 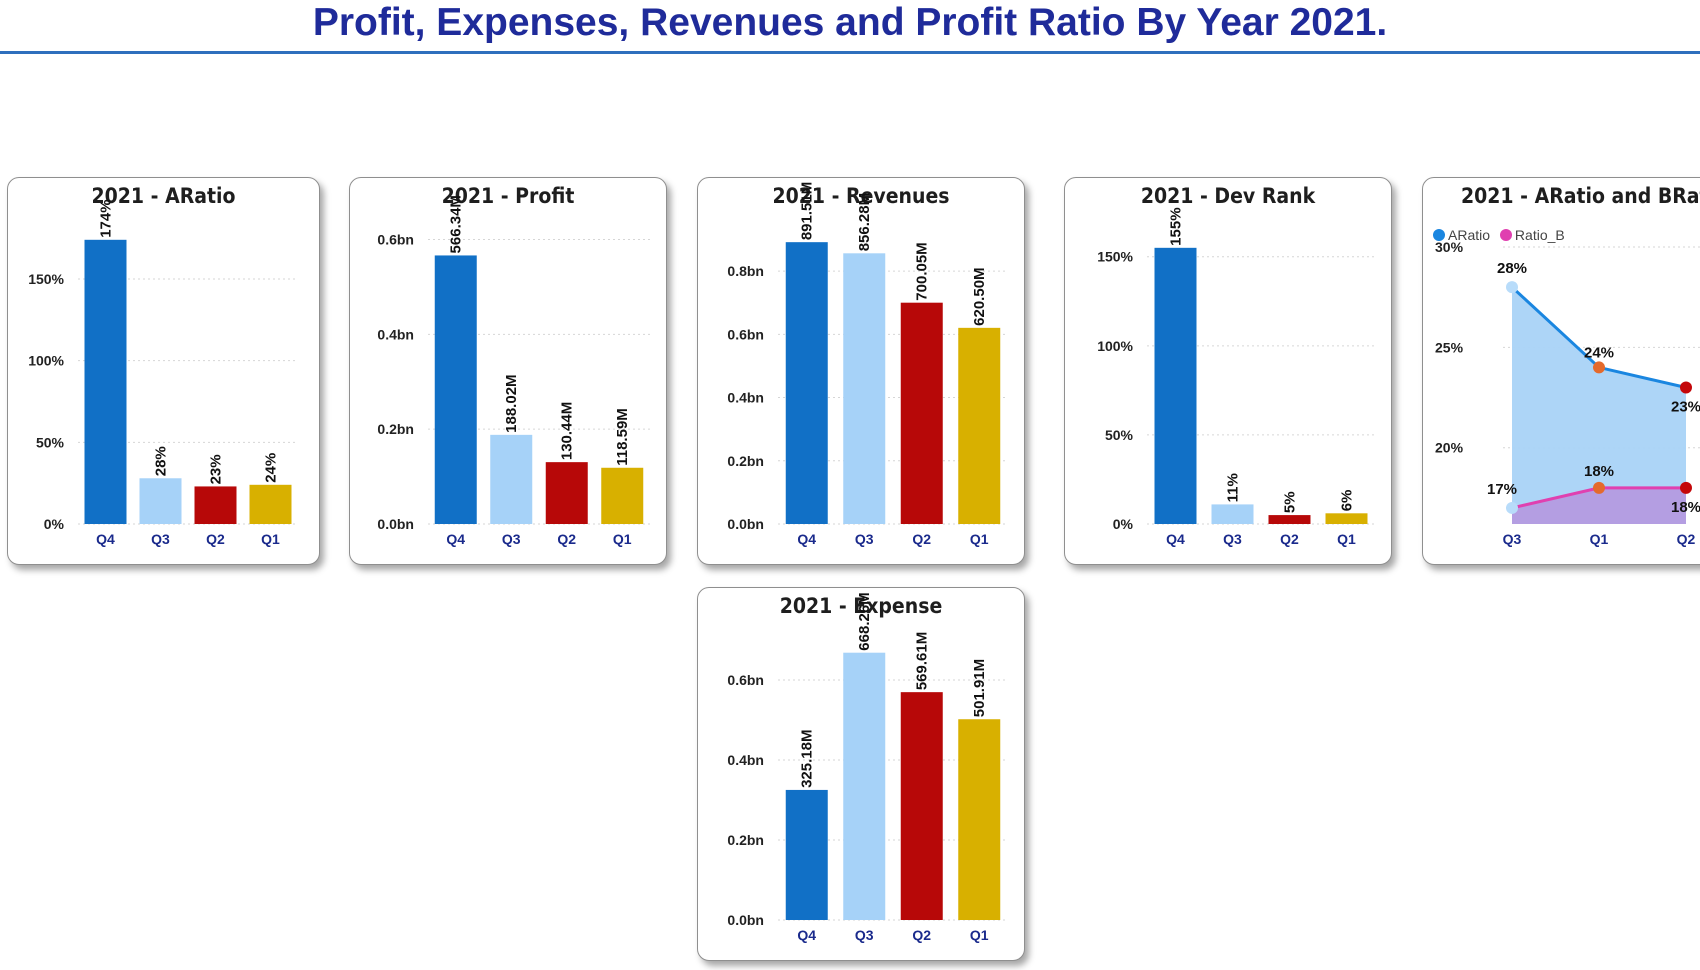 I want to click on legend-item-ratio-b: Ratio_B, so click(x=1532, y=235).